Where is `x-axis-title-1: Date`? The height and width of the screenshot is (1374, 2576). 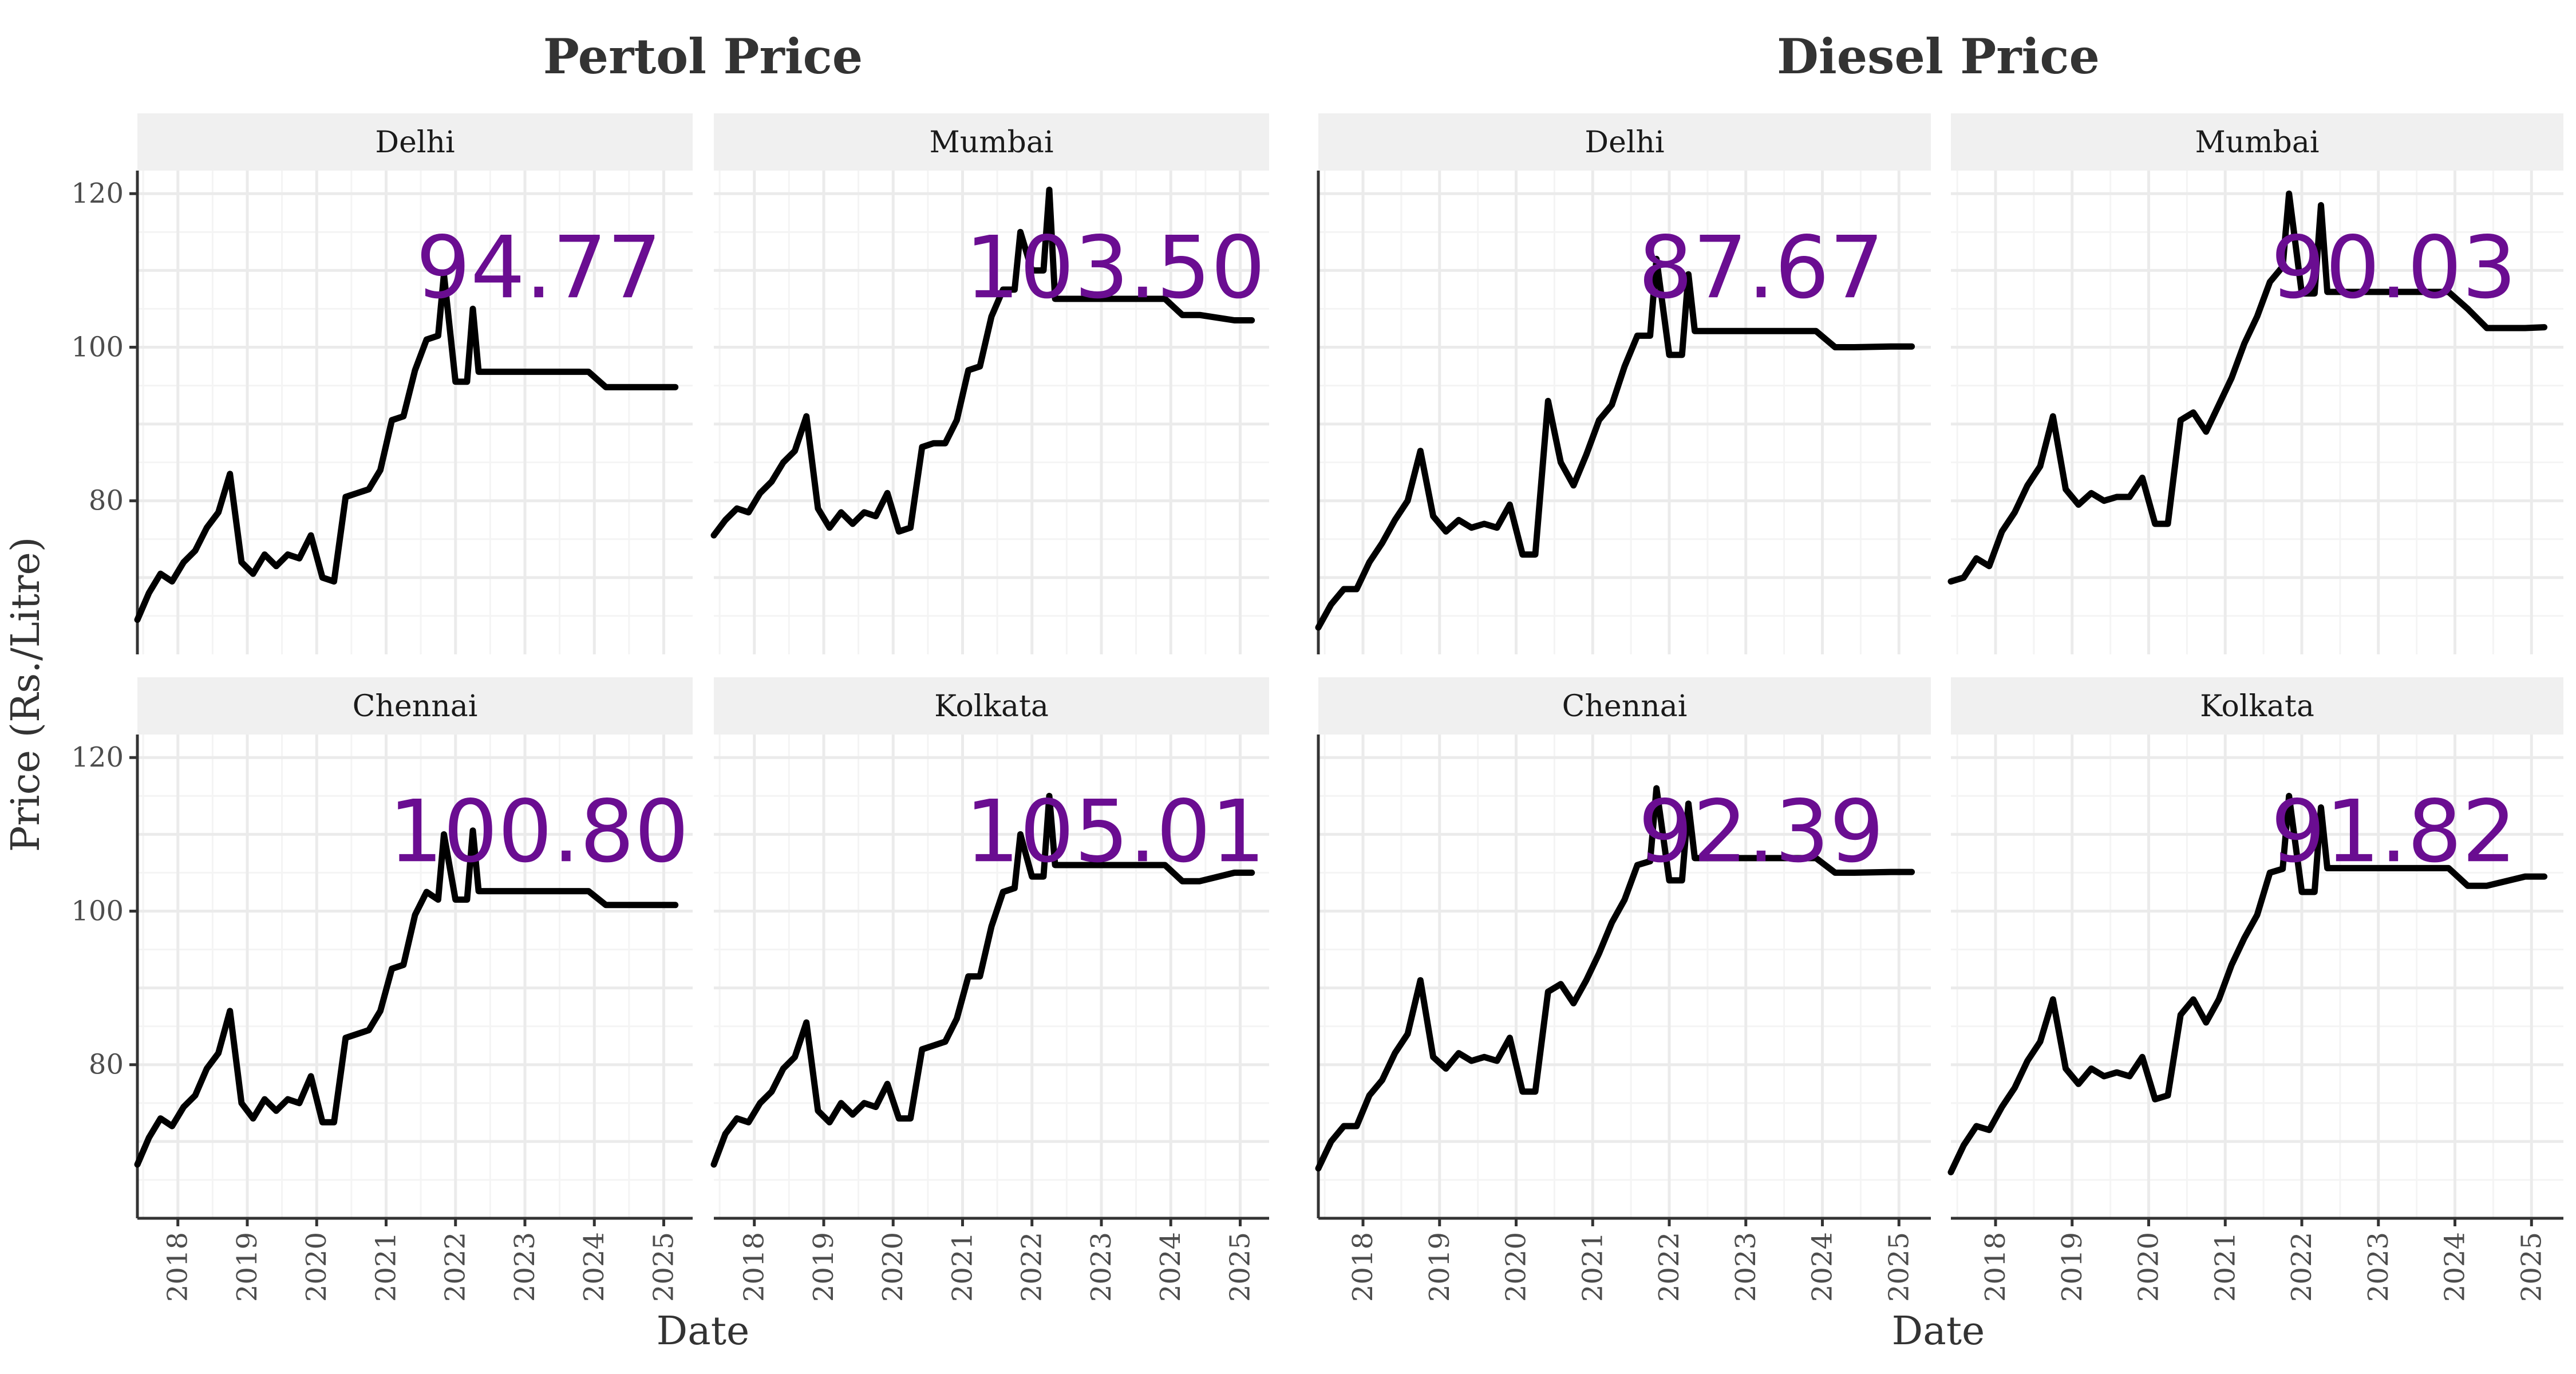
x-axis-title-1: Date is located at coordinates (1938, 1331).